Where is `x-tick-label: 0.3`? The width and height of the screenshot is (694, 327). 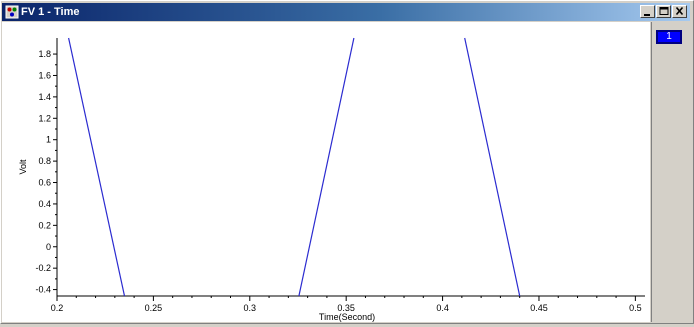
x-tick-label: 0.3 is located at coordinates (250, 308).